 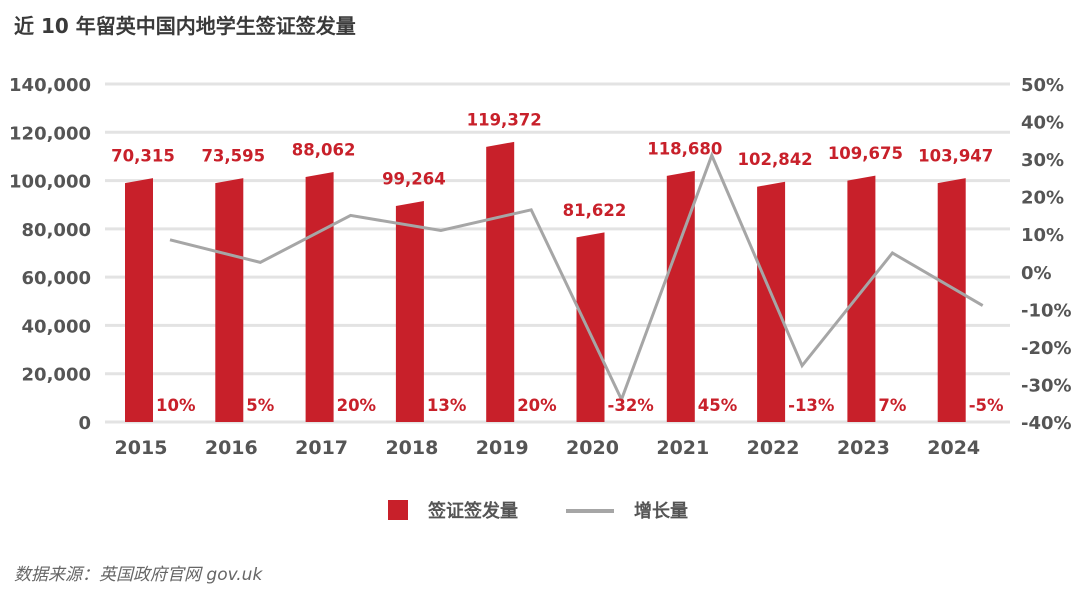 What do you see at coordinates (447, 405) in the screenshot?
I see `growth-value-label: 13%` at bounding box center [447, 405].